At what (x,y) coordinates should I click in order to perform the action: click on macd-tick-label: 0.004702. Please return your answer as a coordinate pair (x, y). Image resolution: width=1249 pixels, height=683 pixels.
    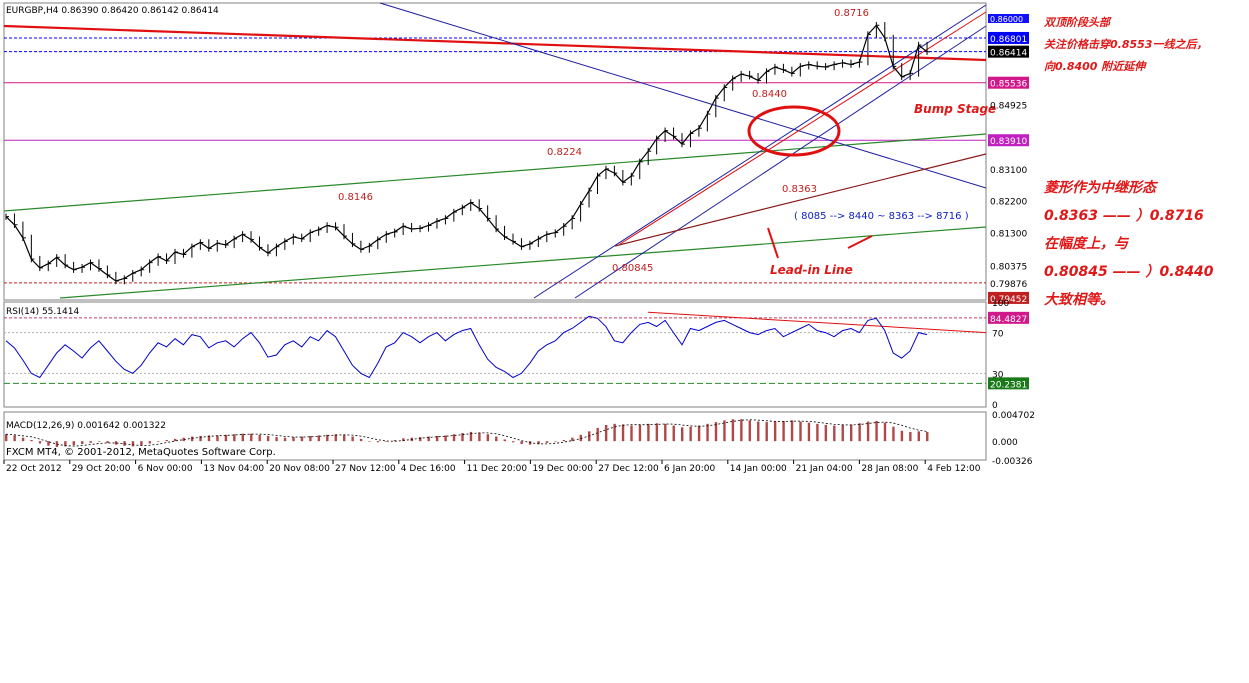
    Looking at the image, I should click on (1013, 416).